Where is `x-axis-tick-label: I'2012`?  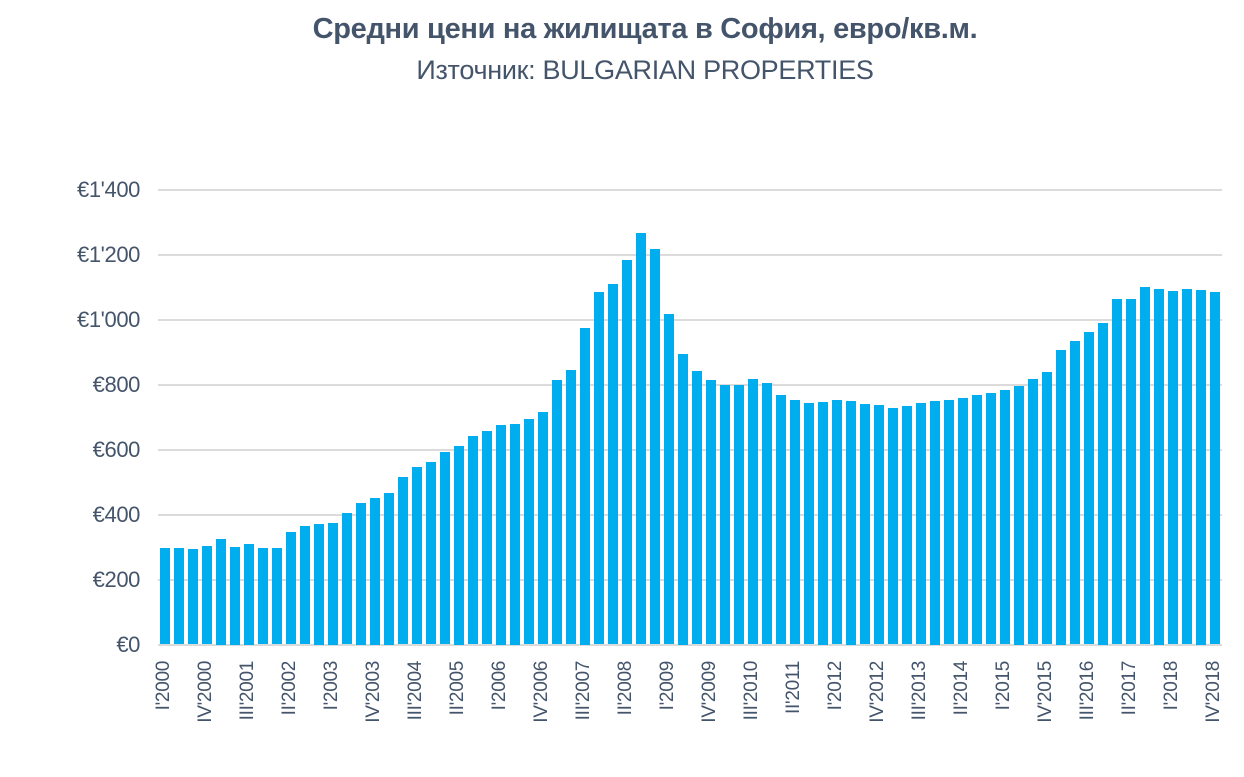 x-axis-tick-label: I'2012 is located at coordinates (835, 686).